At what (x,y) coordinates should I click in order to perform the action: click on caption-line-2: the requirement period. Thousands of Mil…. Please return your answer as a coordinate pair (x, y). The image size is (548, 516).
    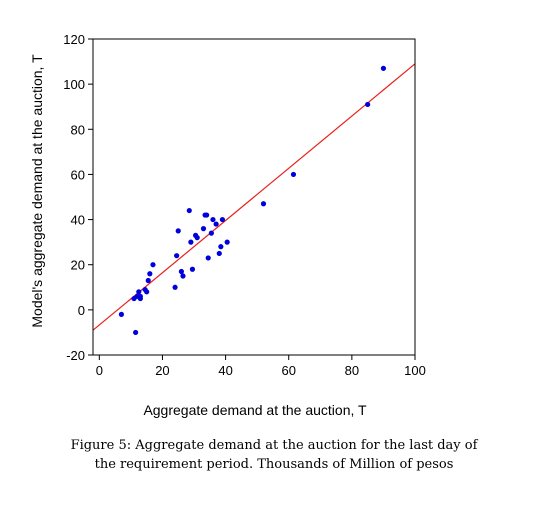
    Looking at the image, I should click on (274, 464).